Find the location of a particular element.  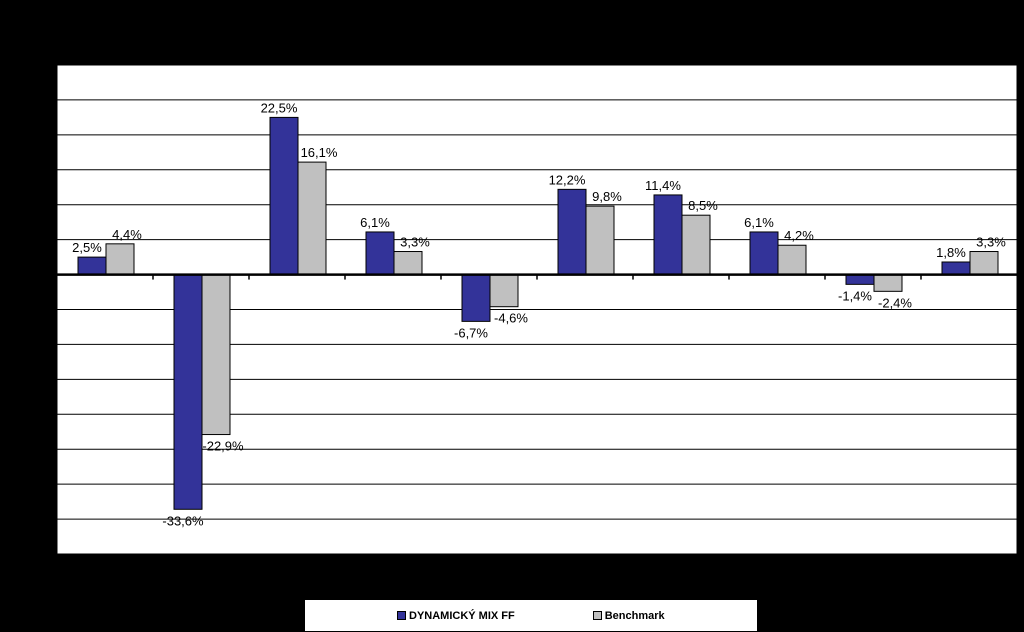

data-label-series-2-3: 16,1% is located at coordinates (319, 152).